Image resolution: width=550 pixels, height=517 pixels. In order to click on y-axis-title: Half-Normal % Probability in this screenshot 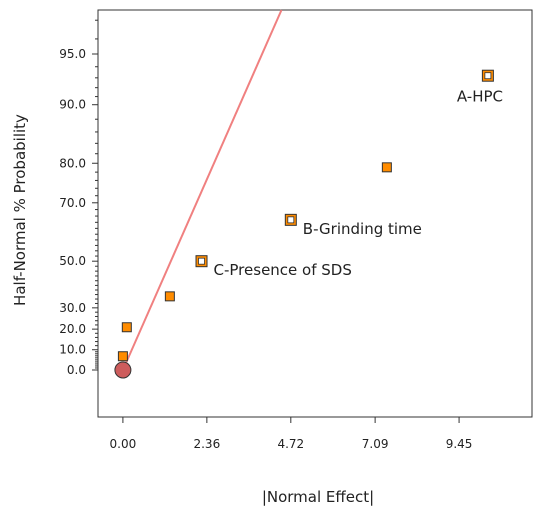, I will do `click(20, 210)`.